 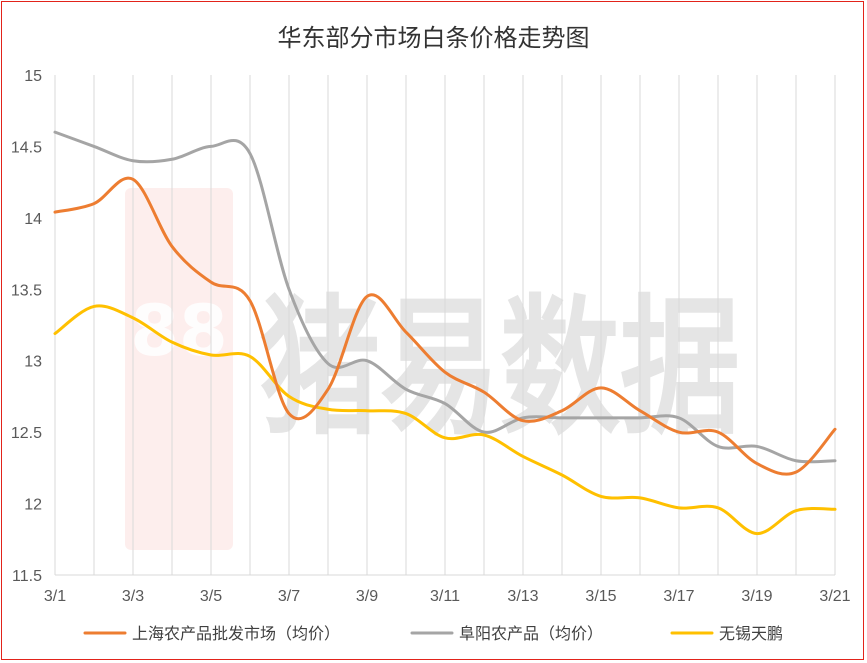 What do you see at coordinates (756, 596) in the screenshot?
I see `x-tick-label: 3/19` at bounding box center [756, 596].